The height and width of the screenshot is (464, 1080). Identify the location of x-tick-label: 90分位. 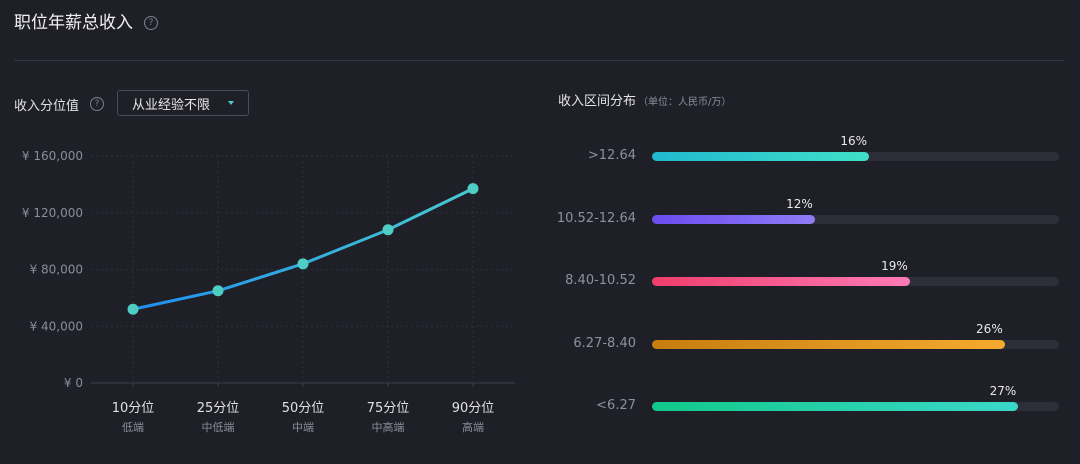
(473, 408).